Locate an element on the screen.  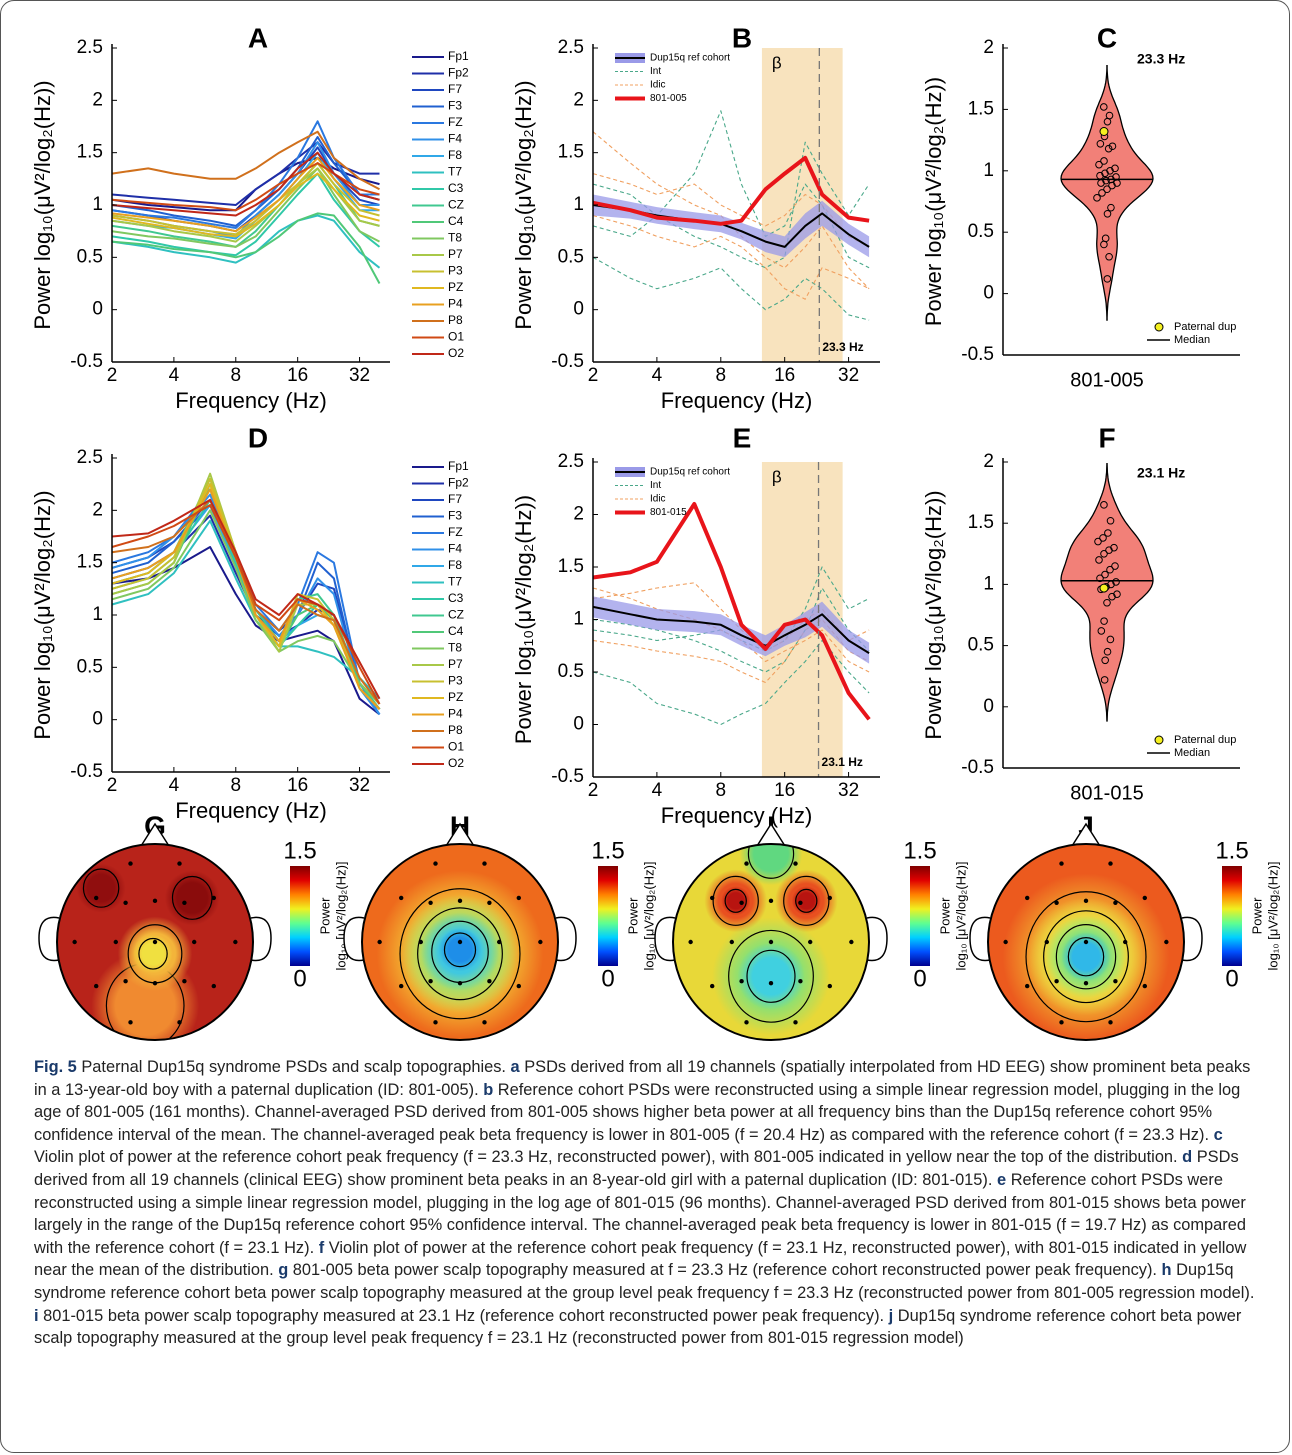
caption-part-label: b is located at coordinates (488, 1089).